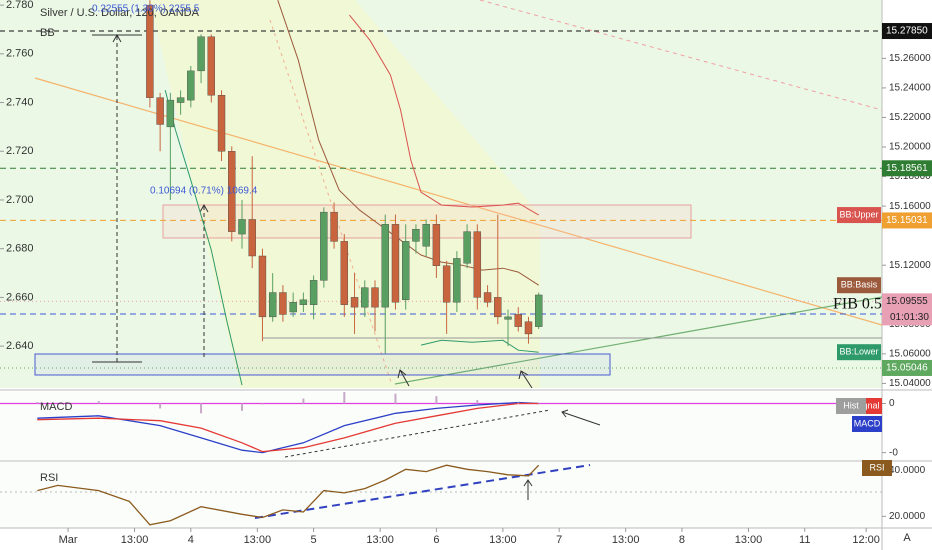  I want to click on annotation: 0.22555 (1.30%) 2255.5, so click(146, 9).